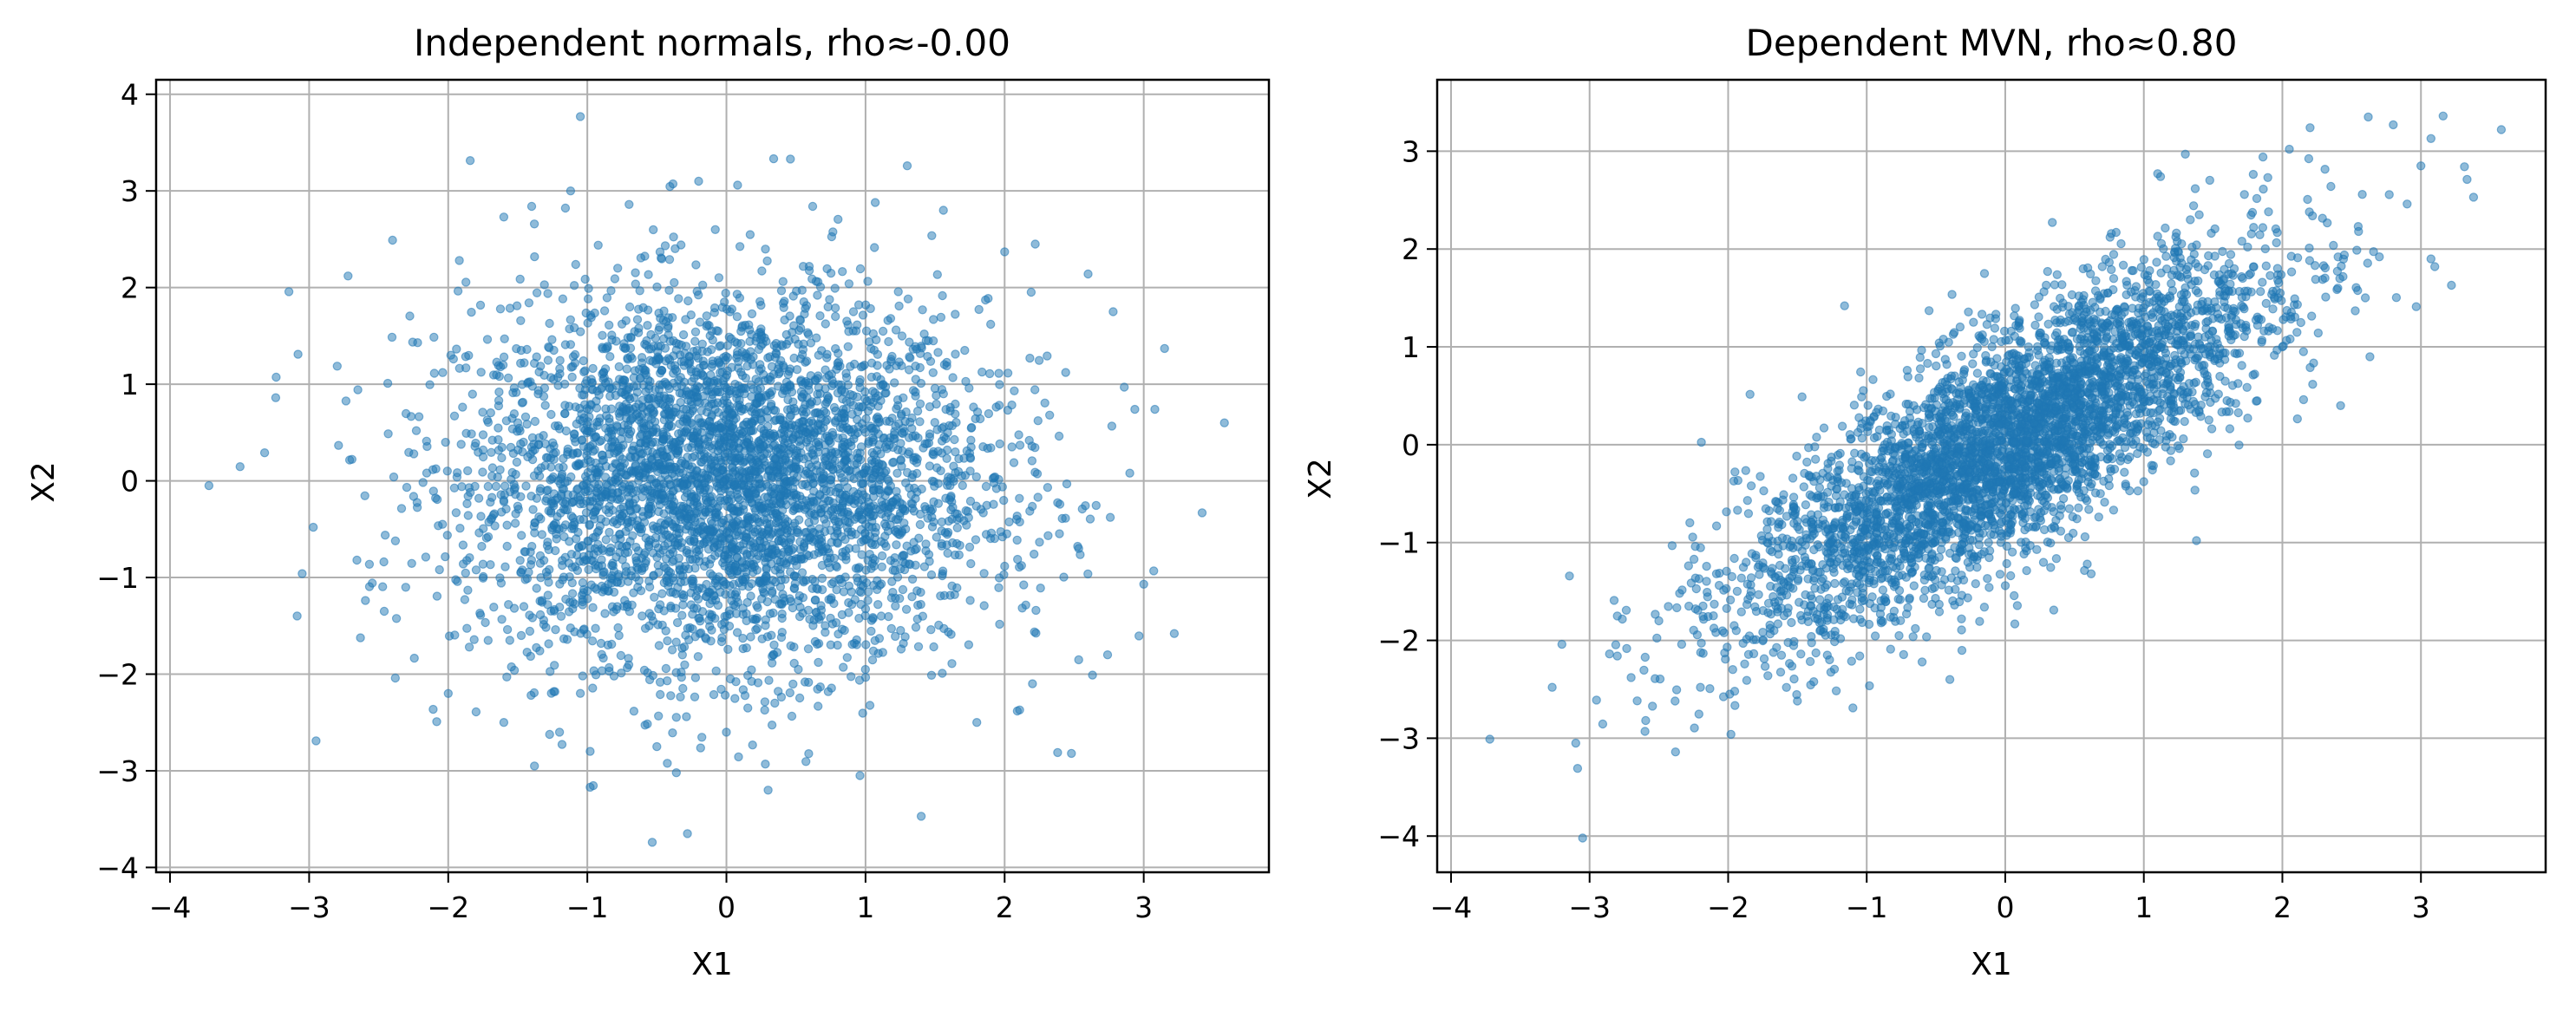  What do you see at coordinates (309, 907) in the screenshot?
I see `x-tick-label: −3` at bounding box center [309, 907].